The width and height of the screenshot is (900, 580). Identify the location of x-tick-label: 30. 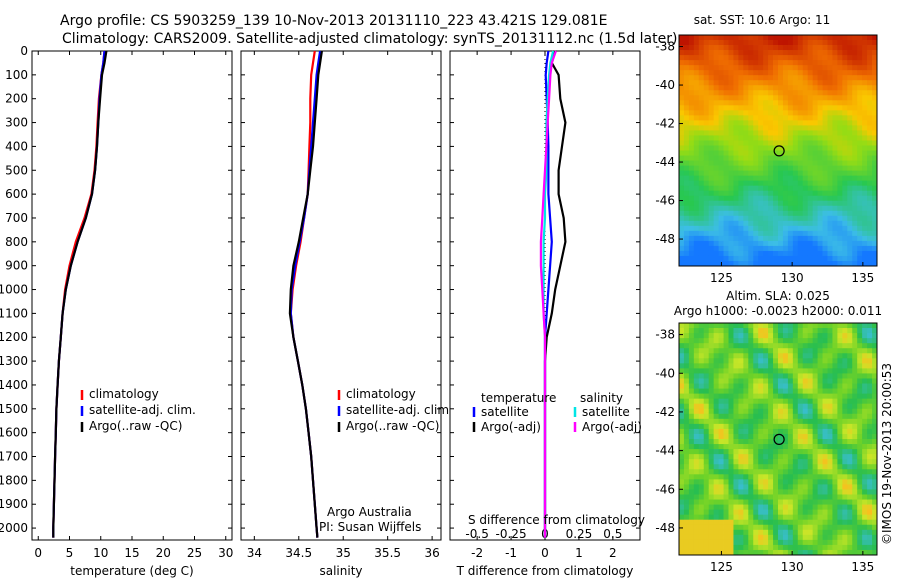
(225, 553).